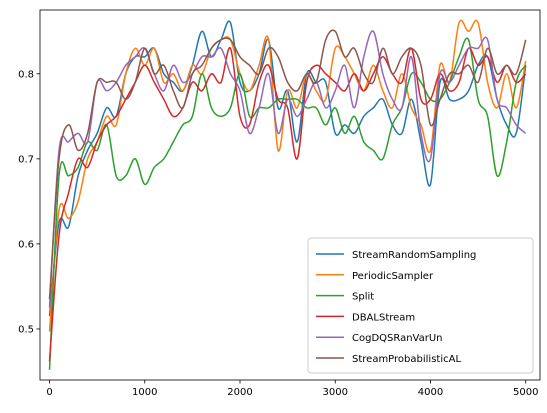 The width and height of the screenshot is (547, 413). Describe the element at coordinates (430, 392) in the screenshot. I see `x-tick-label: 4000` at that location.